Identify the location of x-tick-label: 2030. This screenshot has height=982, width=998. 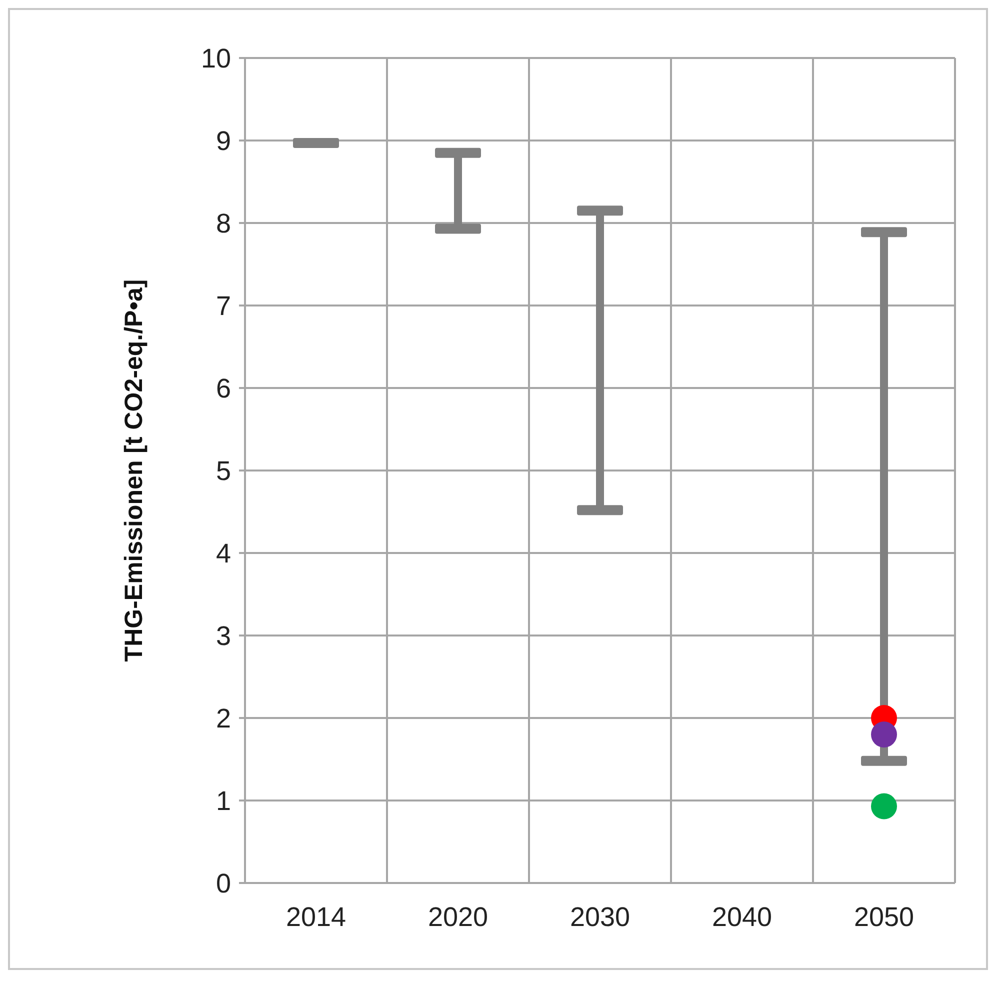
(600, 917).